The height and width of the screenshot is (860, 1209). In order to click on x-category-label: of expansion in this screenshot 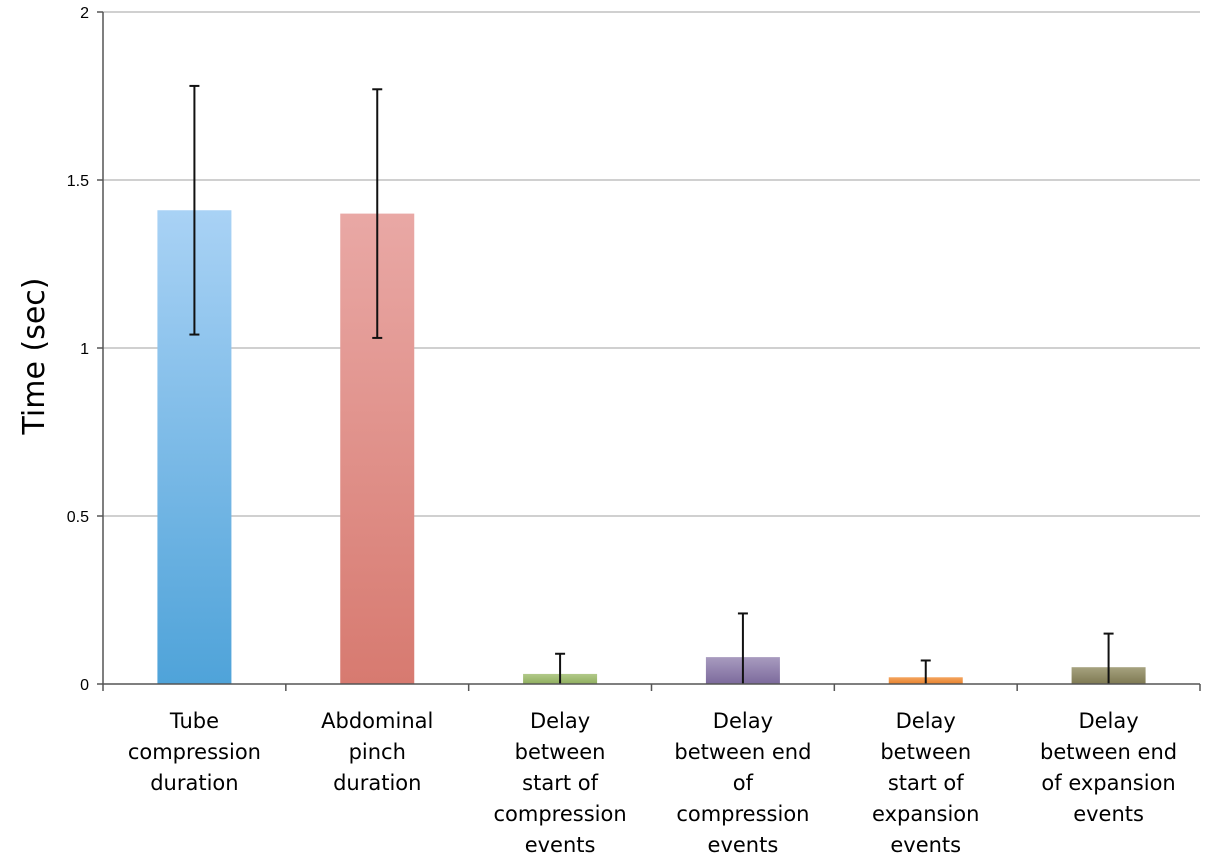, I will do `click(1108, 783)`.